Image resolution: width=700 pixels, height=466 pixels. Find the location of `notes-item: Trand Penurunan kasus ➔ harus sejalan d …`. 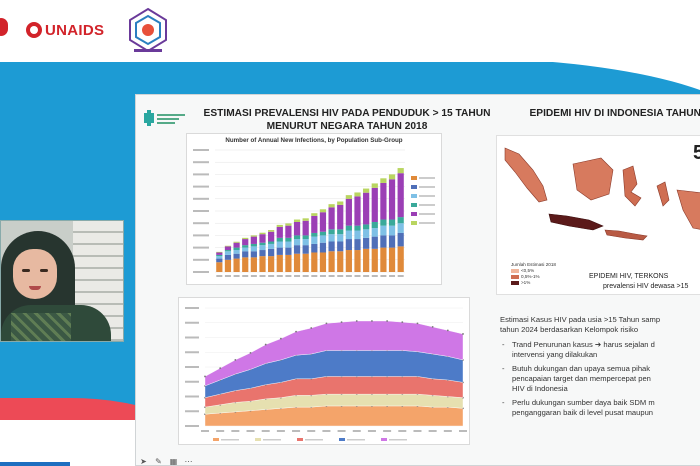

notes-item: Trand Penurunan kasus ➔ harus sejalan d … is located at coordinates (600, 350).